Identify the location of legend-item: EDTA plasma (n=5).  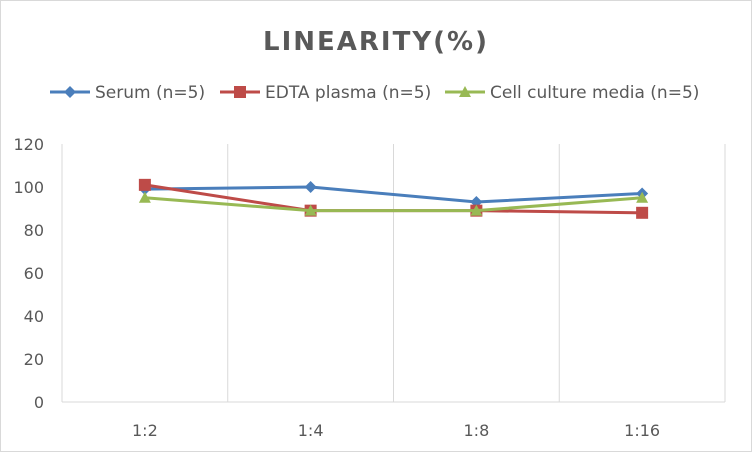
(325, 93).